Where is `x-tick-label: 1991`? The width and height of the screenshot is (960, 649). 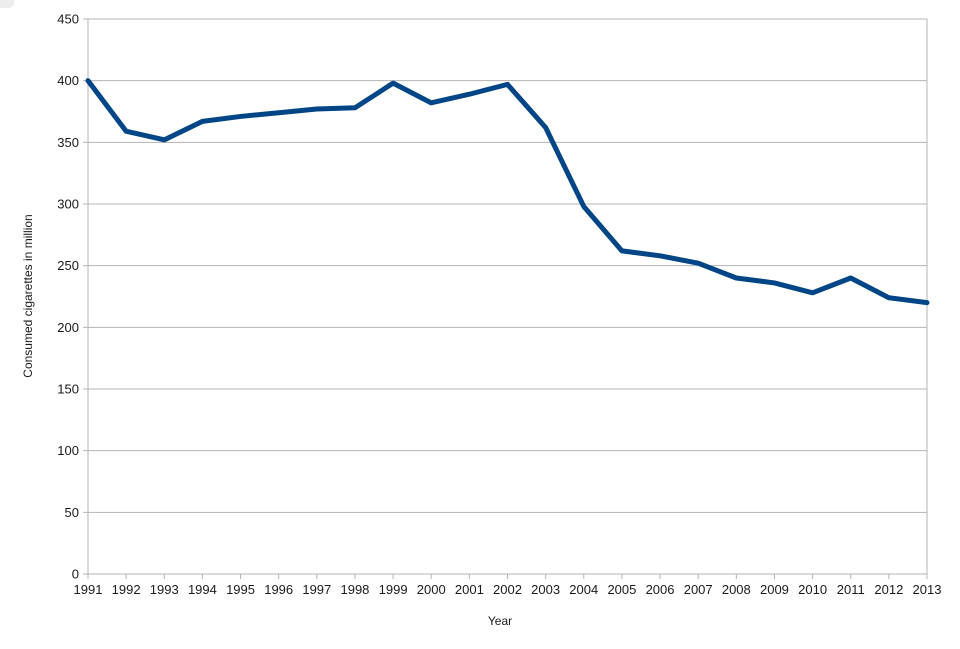
x-tick-label: 1991 is located at coordinates (88, 589).